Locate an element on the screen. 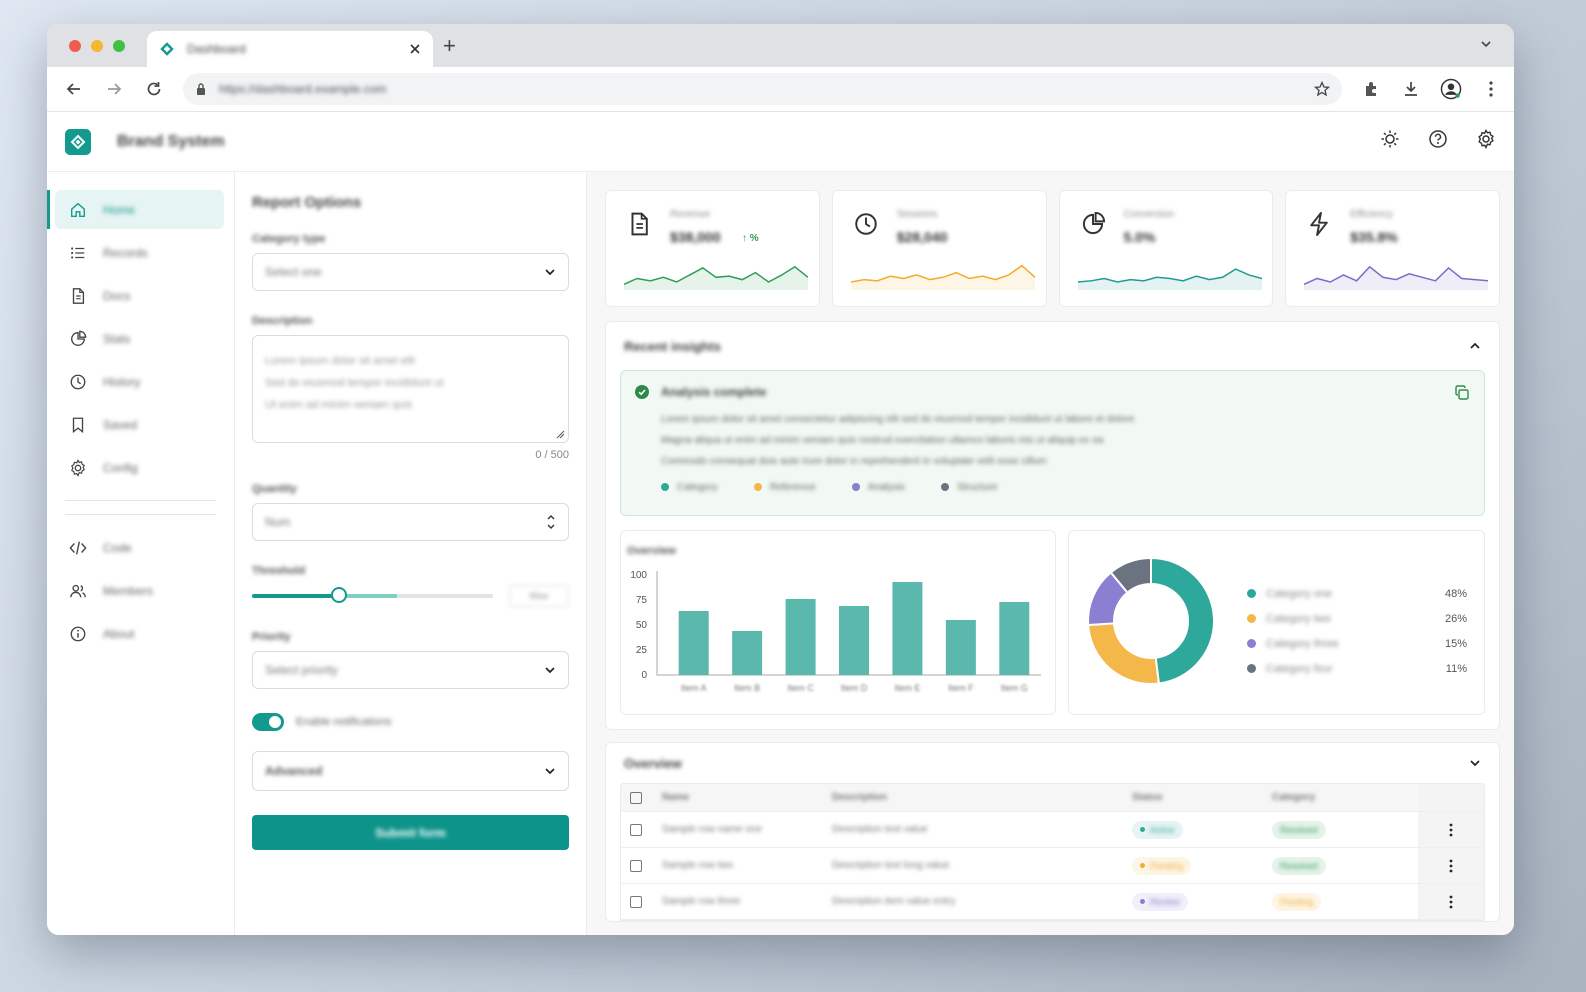  chevron-up-icon is located at coordinates (1475, 346).